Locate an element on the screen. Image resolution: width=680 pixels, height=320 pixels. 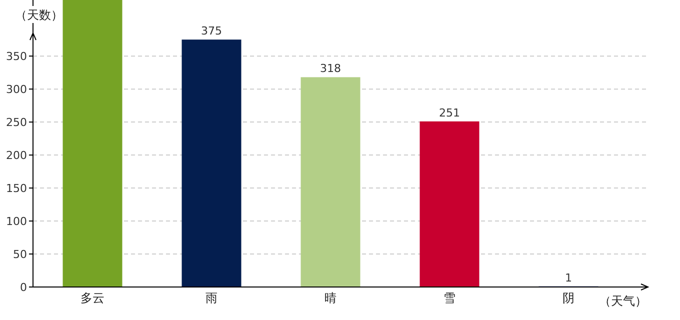
x-tick-label: 多云 is located at coordinates (92, 298).